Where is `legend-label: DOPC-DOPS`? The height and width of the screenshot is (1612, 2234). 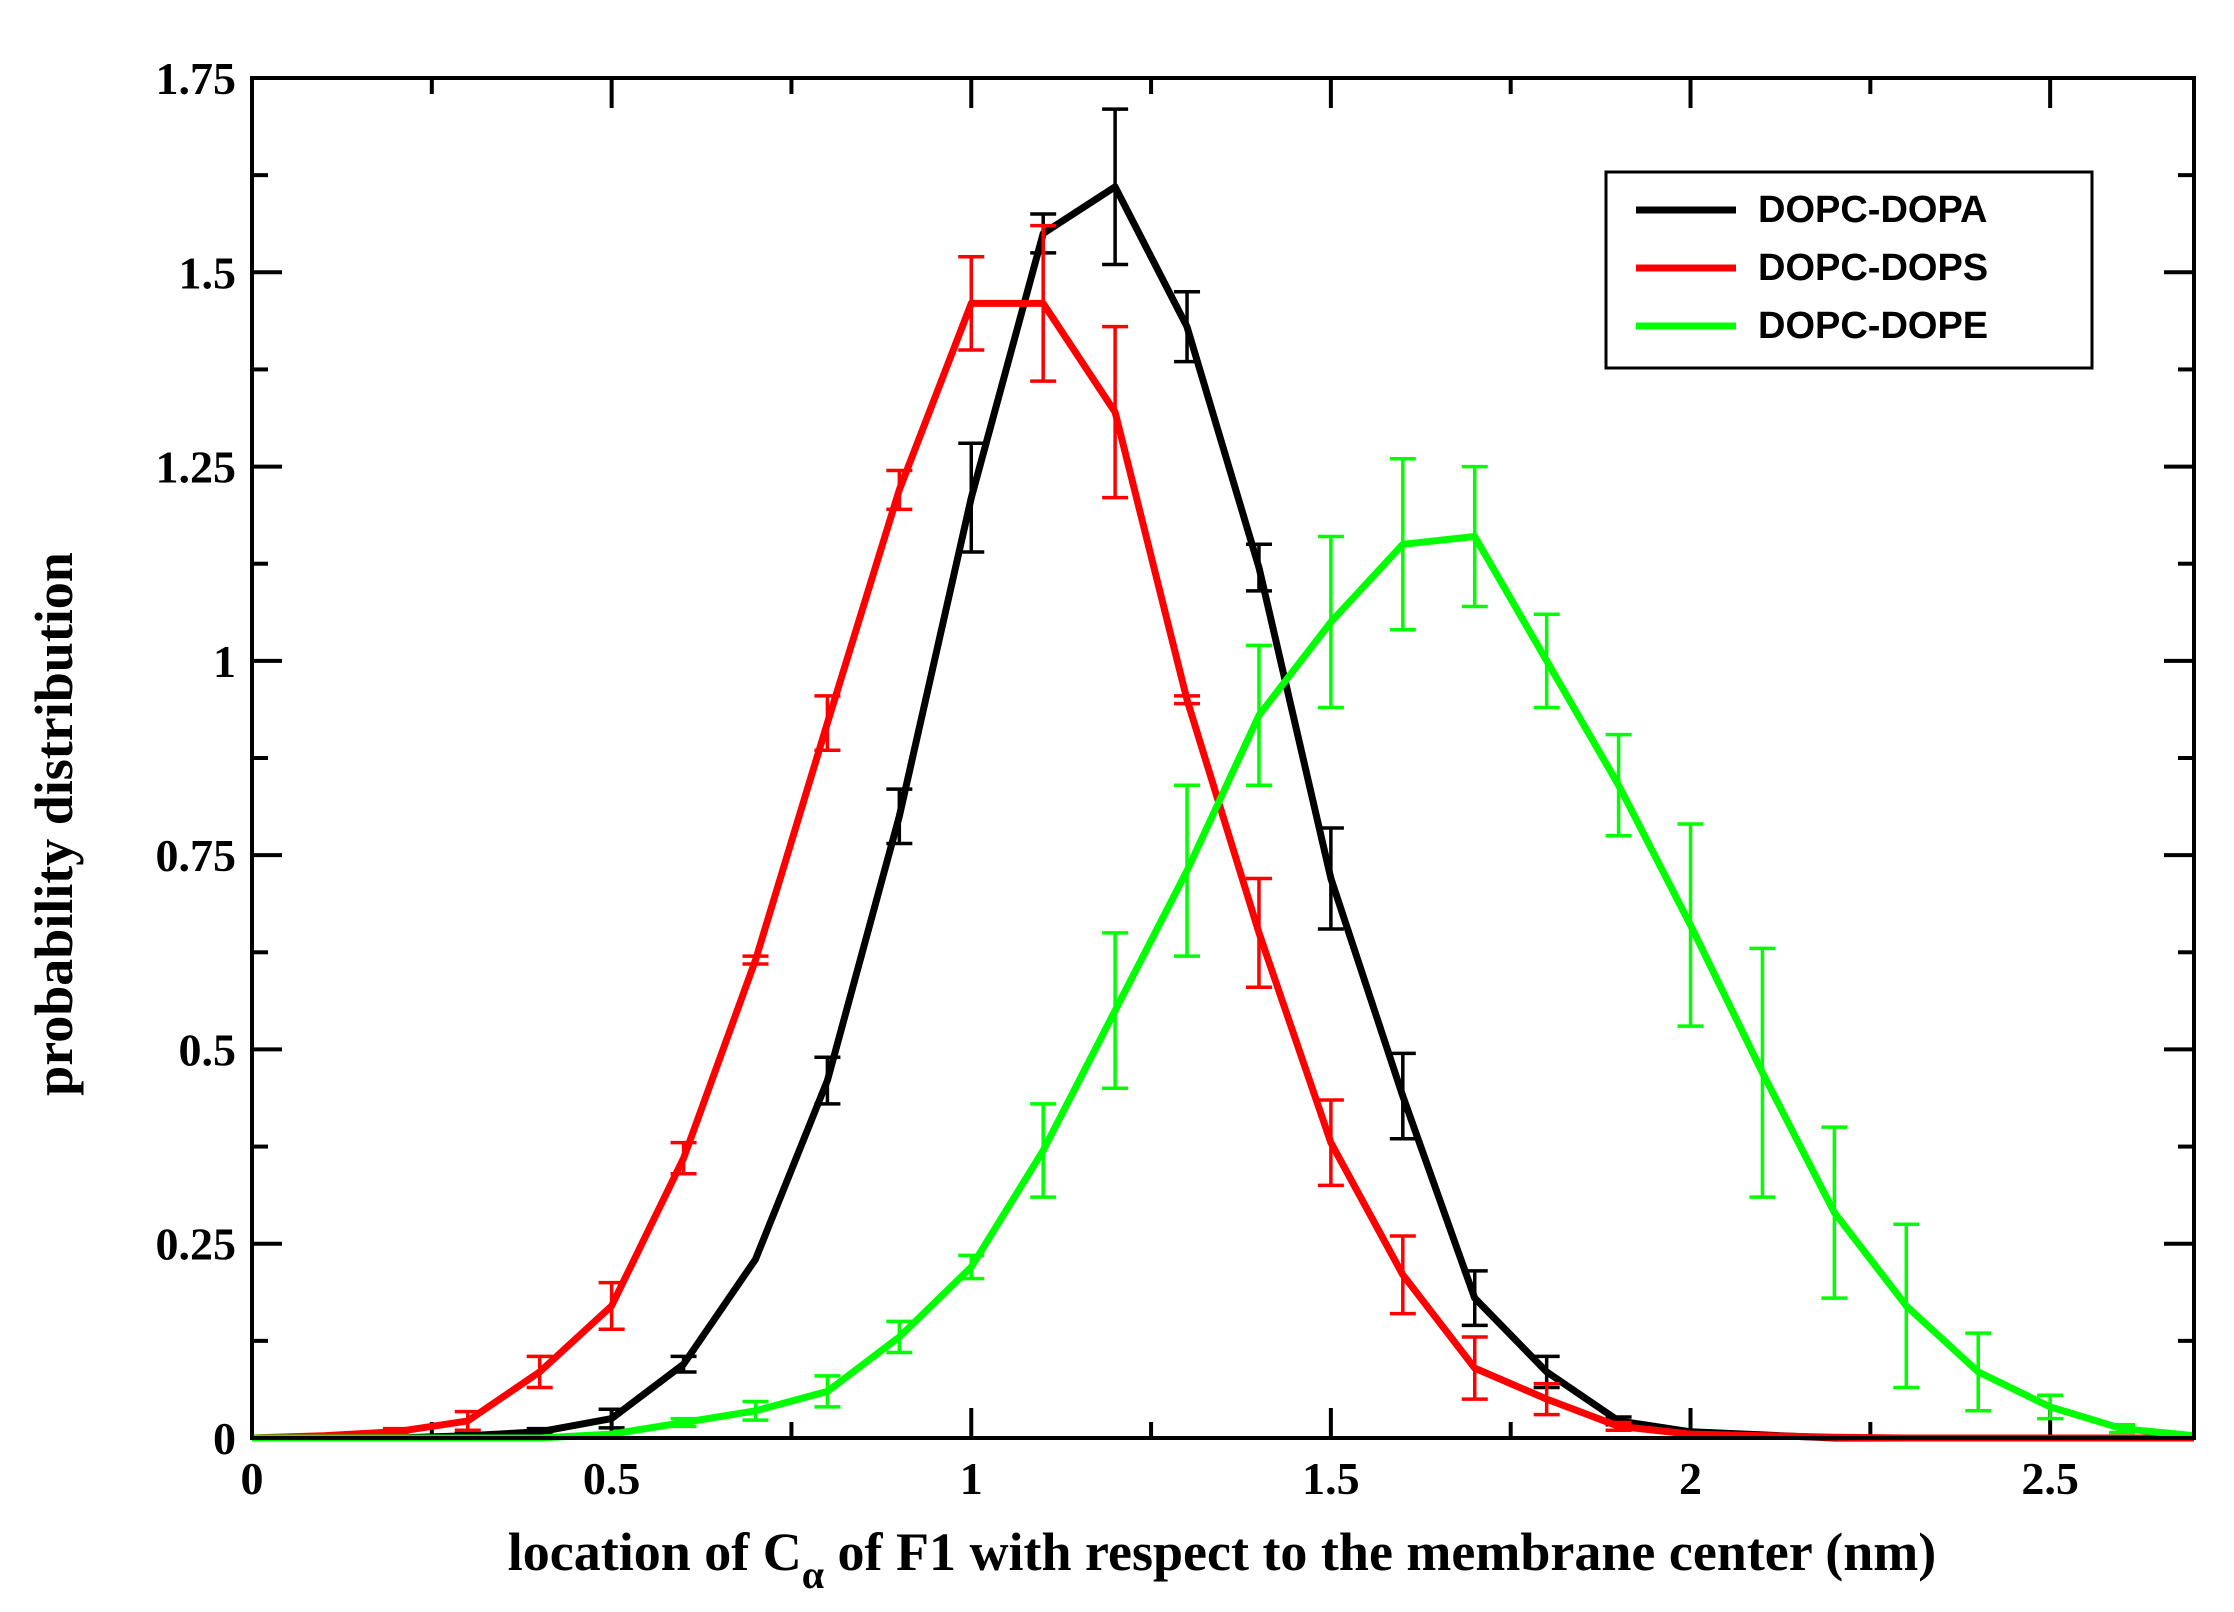 legend-label: DOPC-DOPS is located at coordinates (1873, 268).